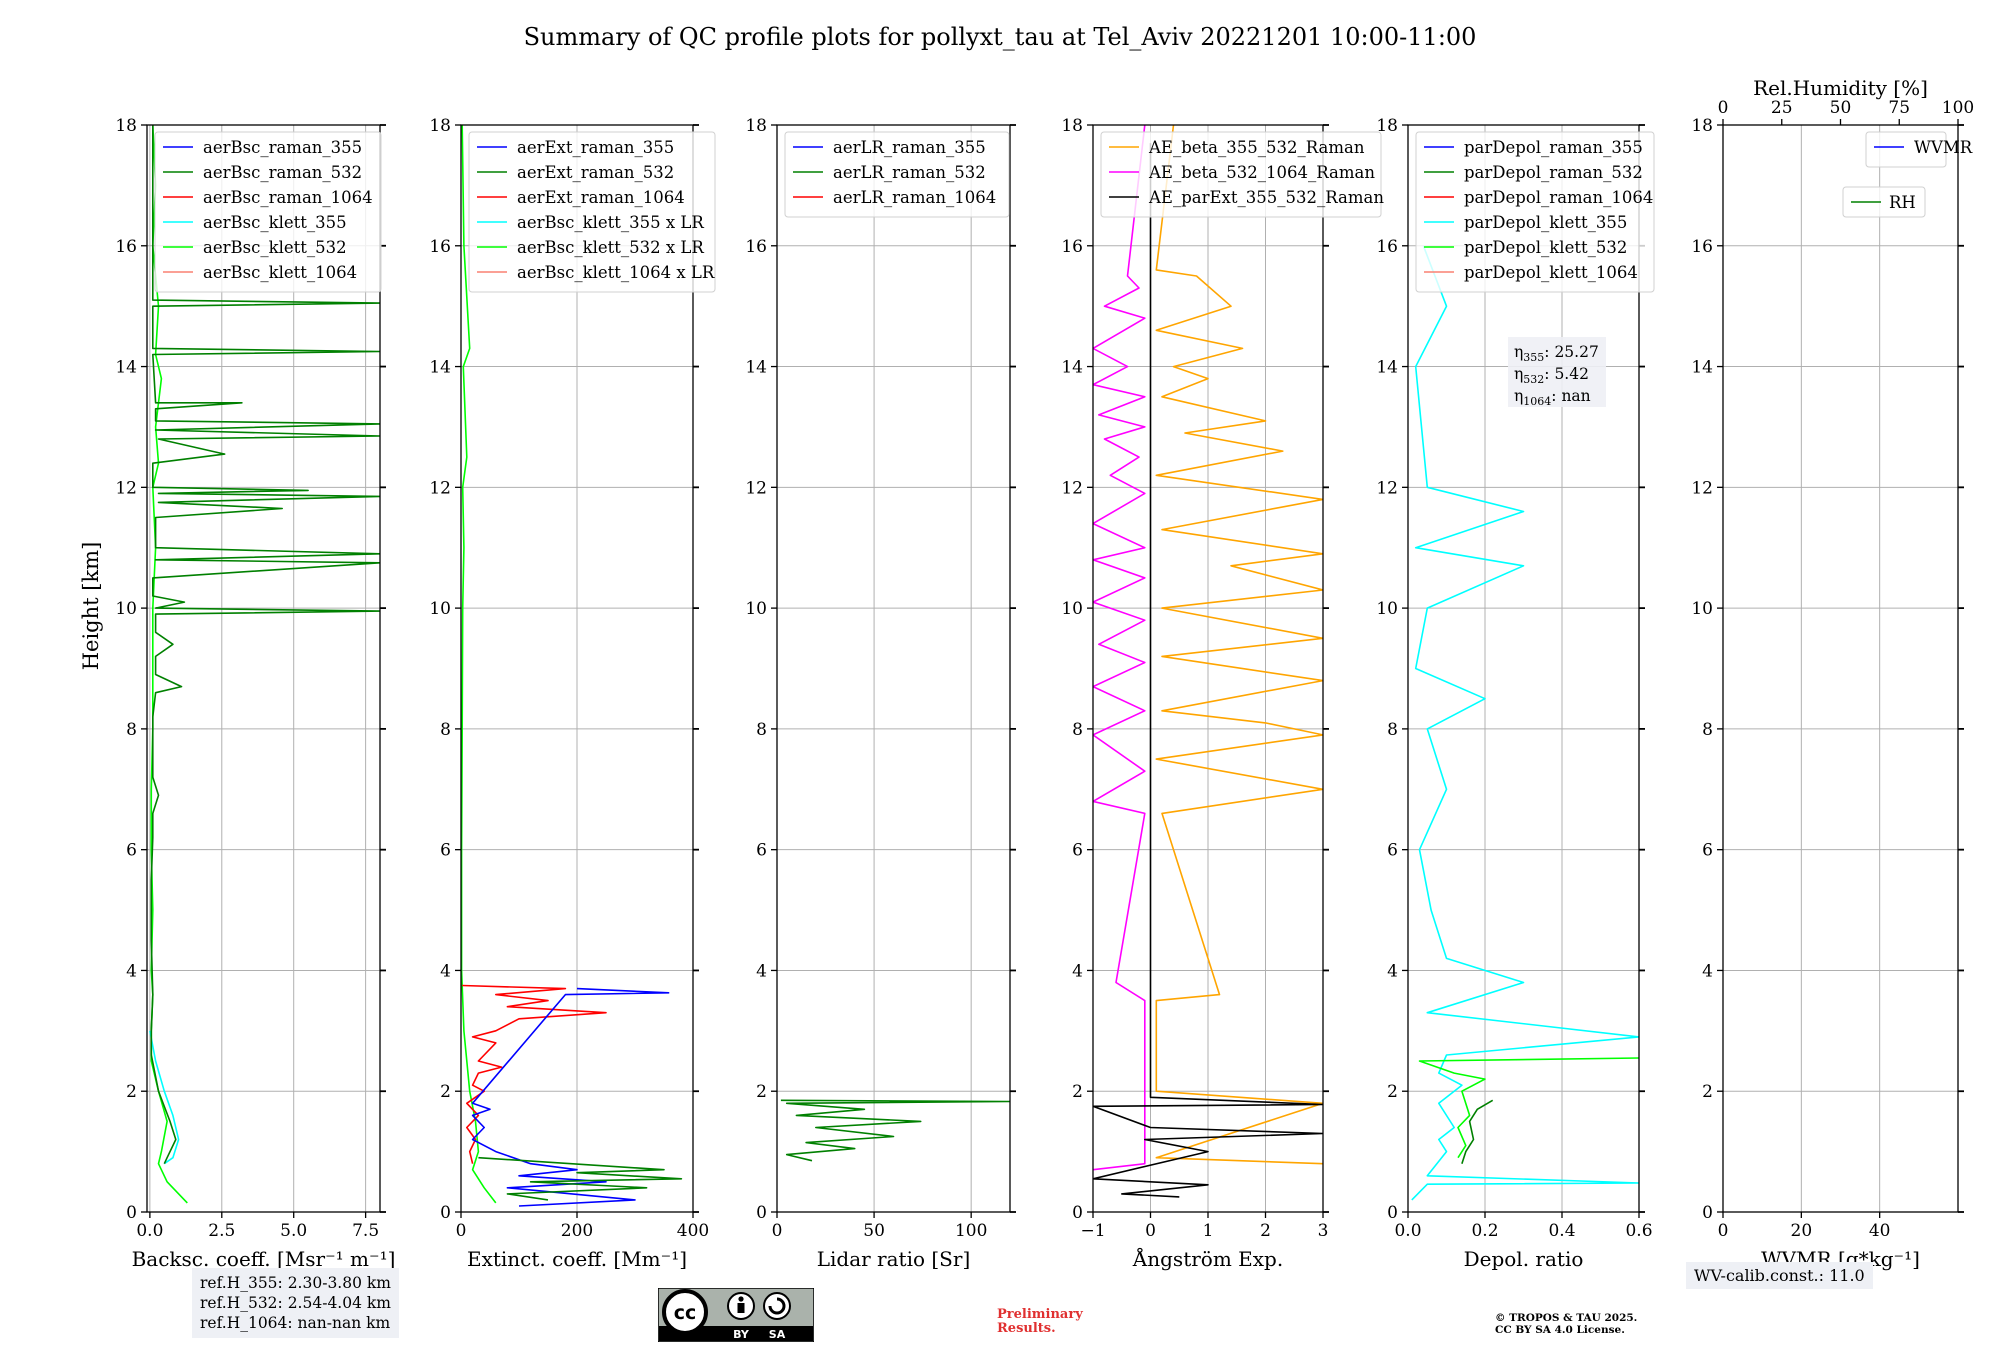 Image resolution: width=2000 pixels, height=1360 pixels. Describe the element at coordinates (1723, 108) in the screenshot. I see `x2-tick-label: 0` at that location.